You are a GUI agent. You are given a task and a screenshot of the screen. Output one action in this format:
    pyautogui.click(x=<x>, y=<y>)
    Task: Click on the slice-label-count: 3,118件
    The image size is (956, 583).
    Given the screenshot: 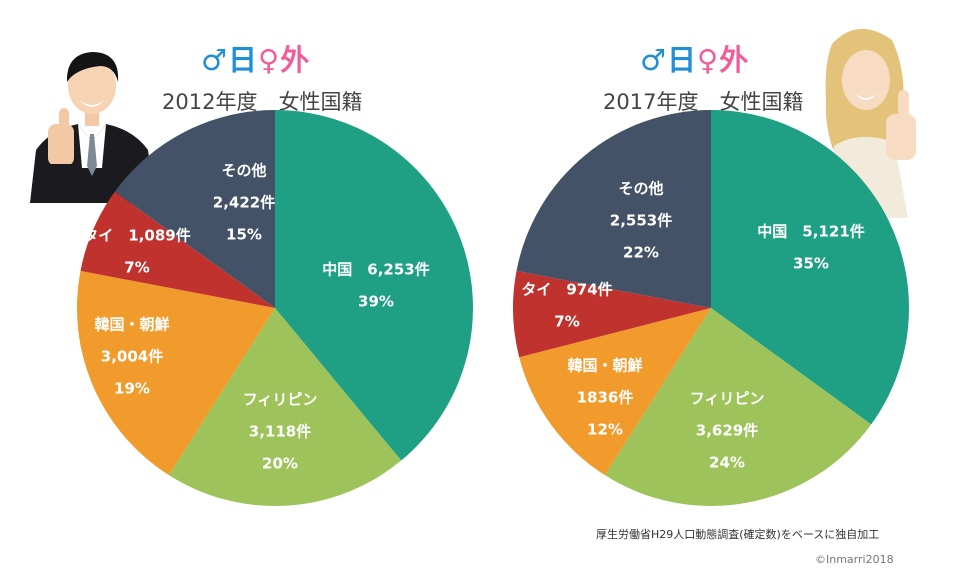 What is the action you would take?
    pyautogui.click(x=280, y=432)
    